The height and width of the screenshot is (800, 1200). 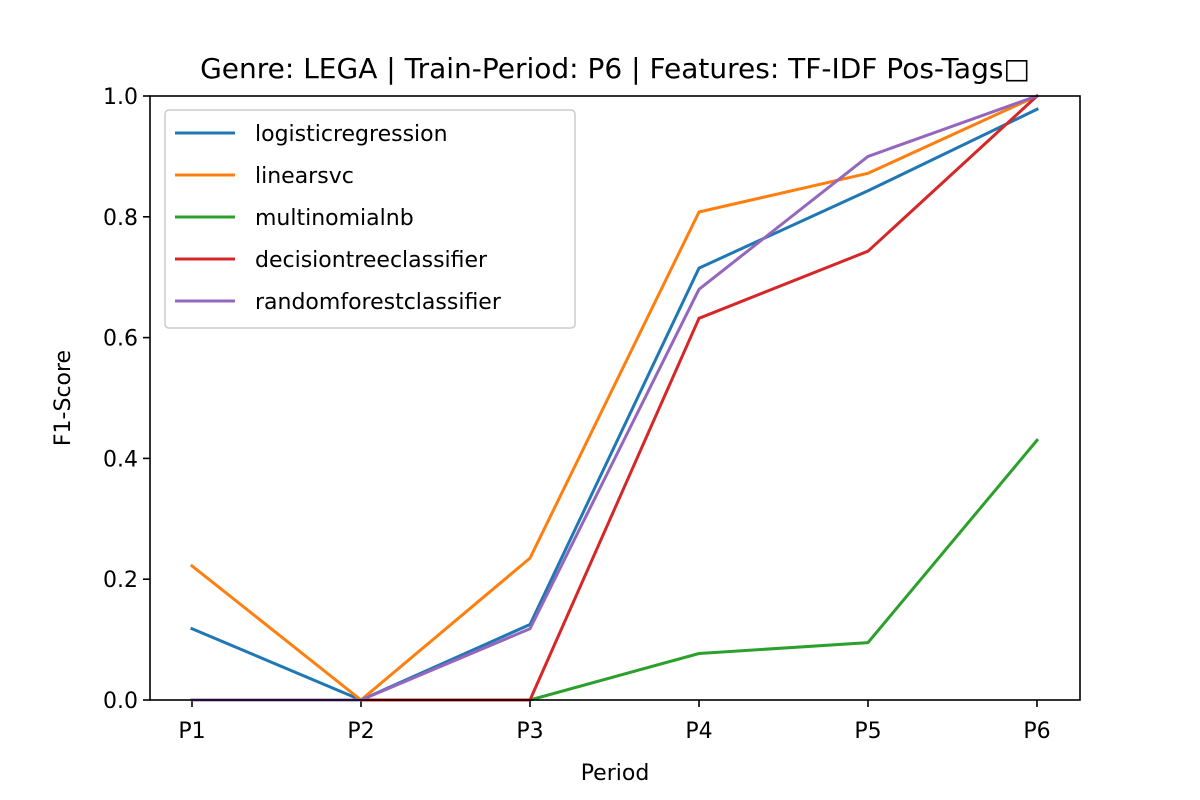 I want to click on y-tick-label: 0.4, so click(x=120, y=459).